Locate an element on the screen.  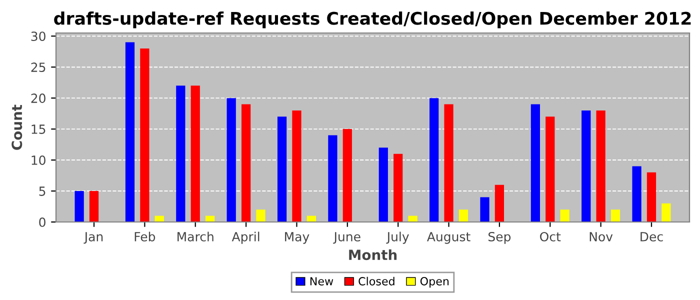
legend-label: Closed is located at coordinates (376, 281).